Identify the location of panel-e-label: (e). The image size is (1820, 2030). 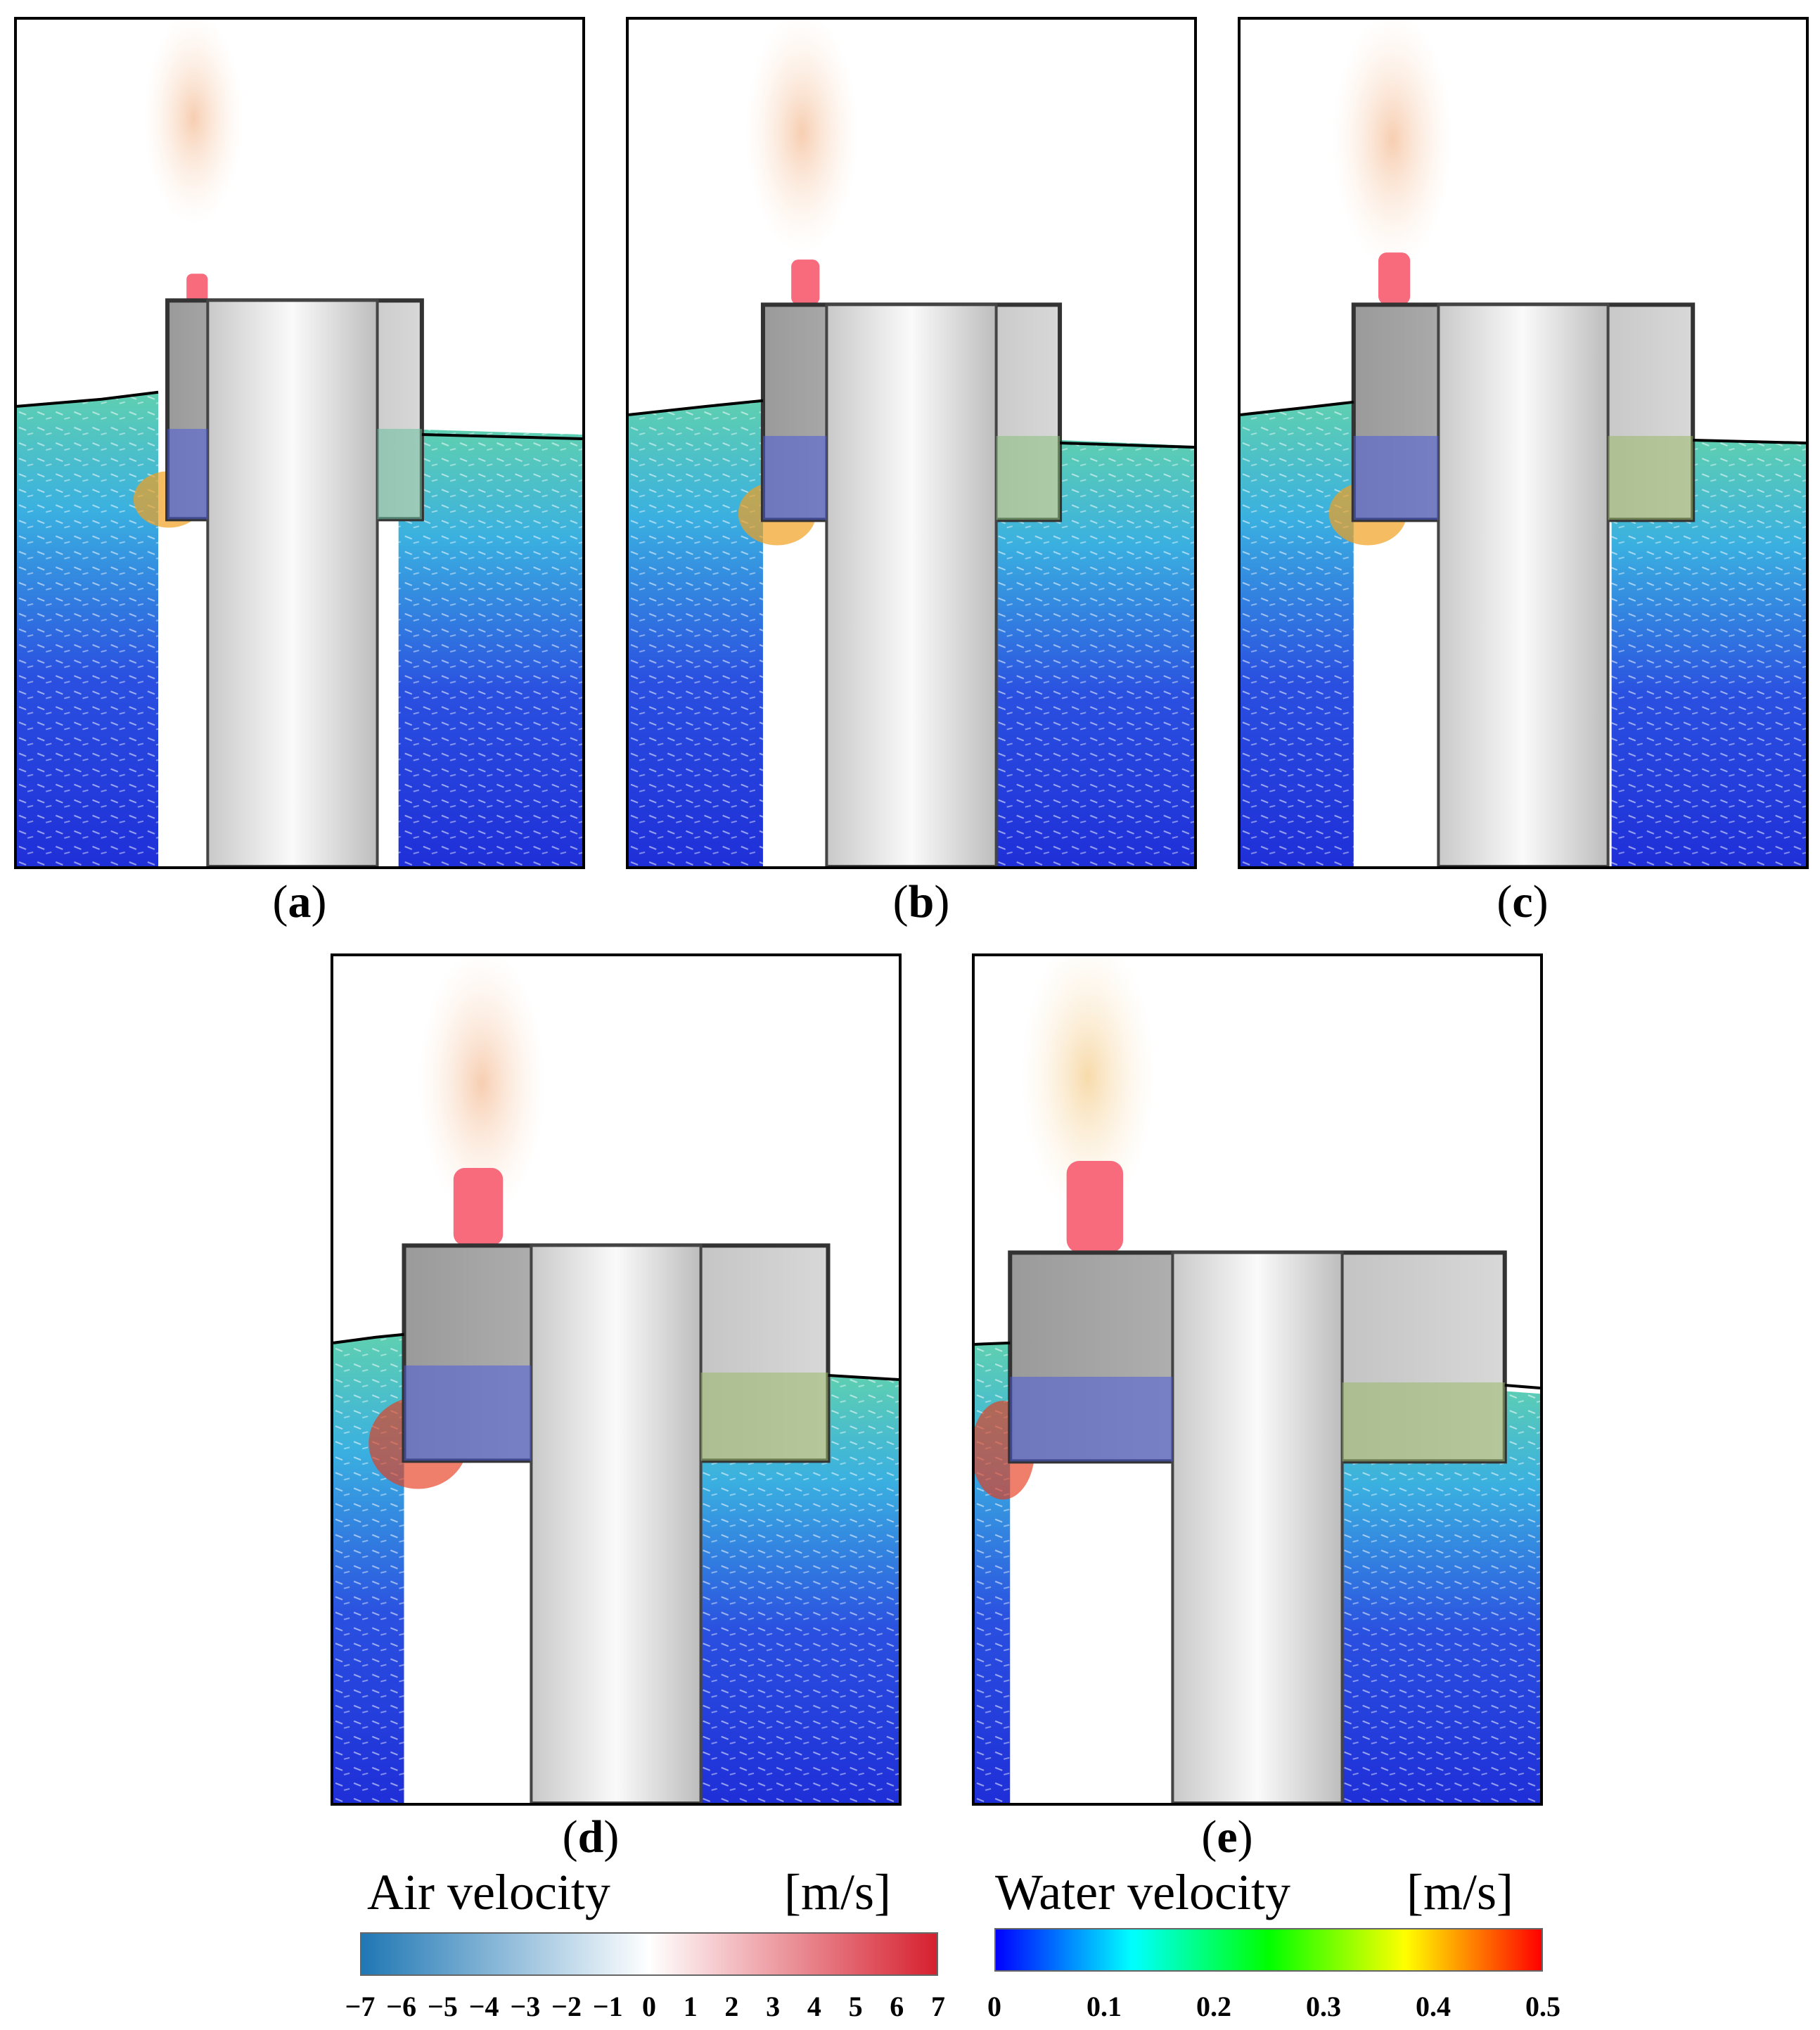
(1227, 1837).